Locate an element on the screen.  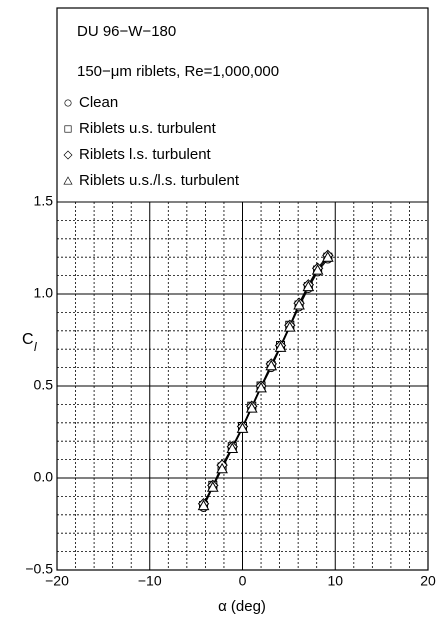
y-tick-label: −0.5 is located at coordinates (39, 569).